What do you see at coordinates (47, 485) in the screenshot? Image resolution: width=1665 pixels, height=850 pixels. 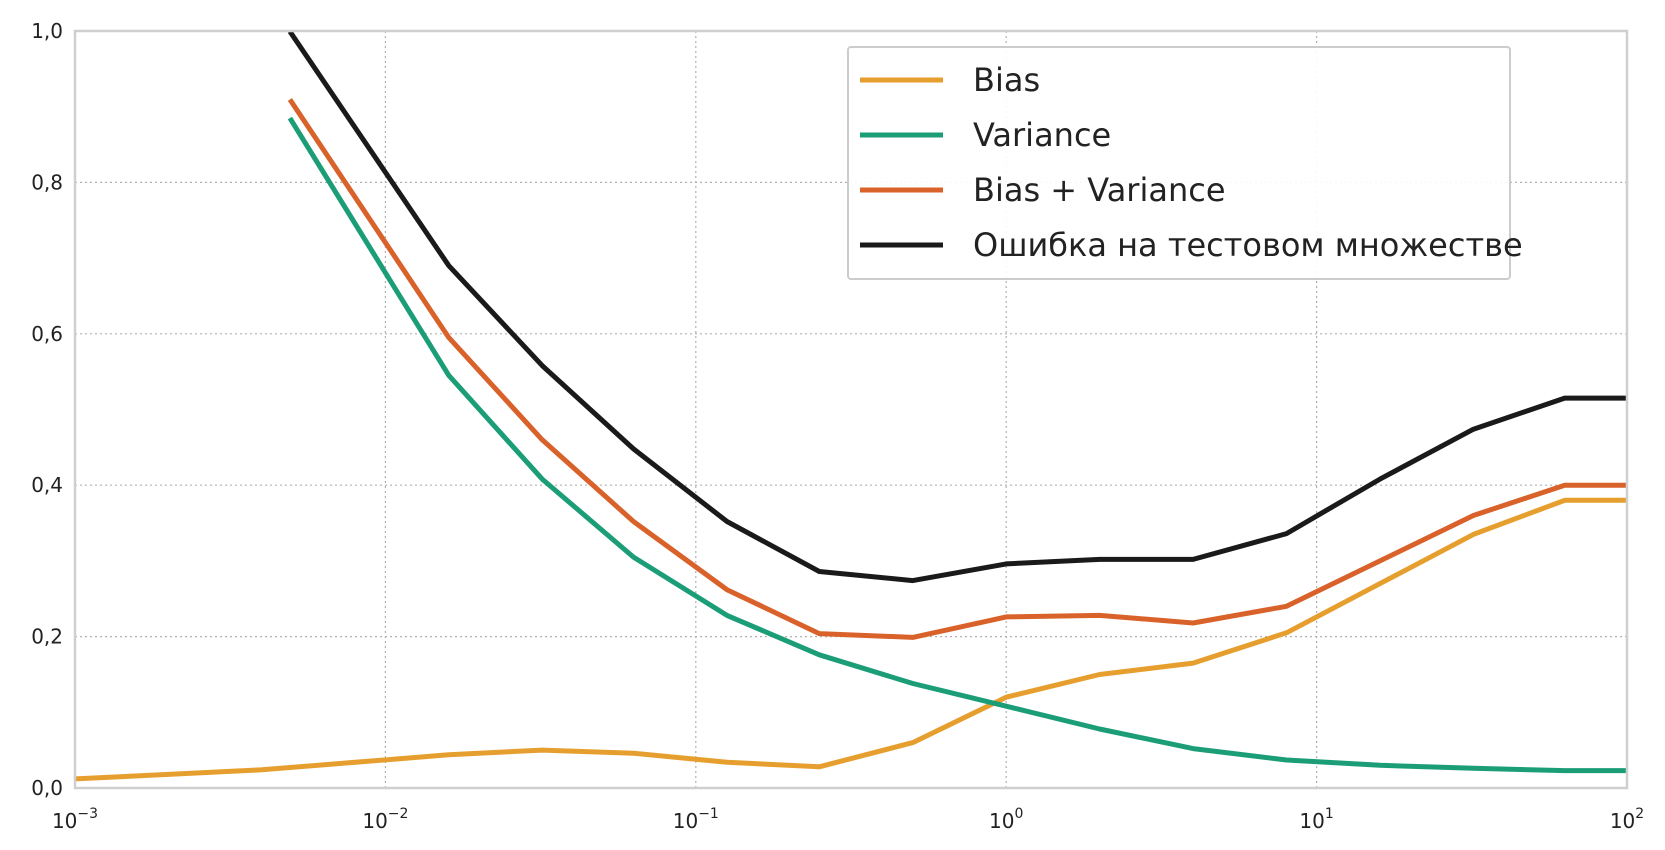 I see `y-tick-label: 0,4` at bounding box center [47, 485].